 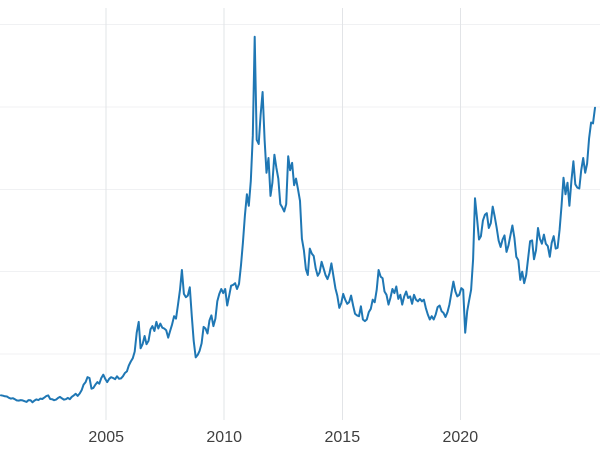 What do you see at coordinates (224, 437) in the screenshot?
I see `x-tick-label-2010: 2010` at bounding box center [224, 437].